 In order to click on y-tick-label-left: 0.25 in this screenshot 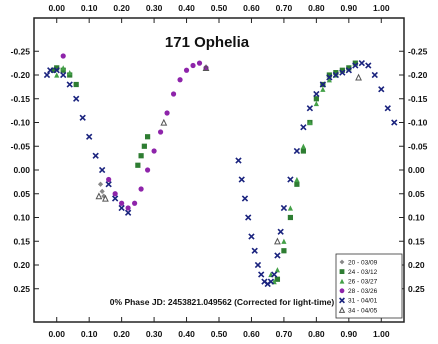, I will do `click(21, 289)`.